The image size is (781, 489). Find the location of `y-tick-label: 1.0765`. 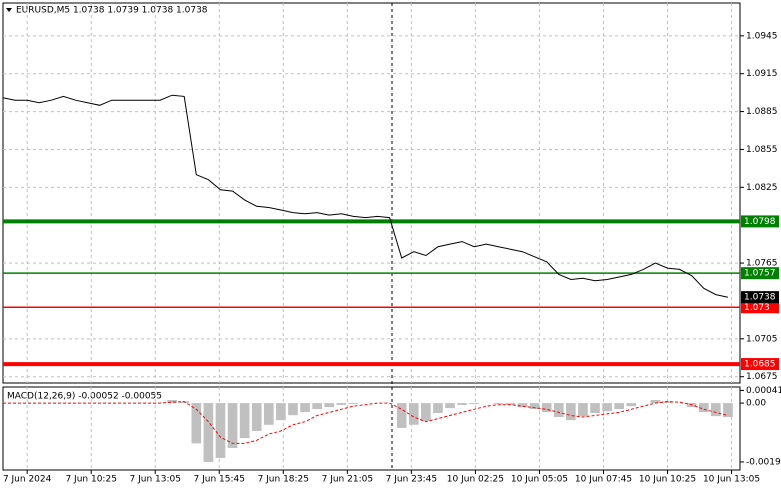

y-tick-label: 1.0765 is located at coordinates (762, 264).